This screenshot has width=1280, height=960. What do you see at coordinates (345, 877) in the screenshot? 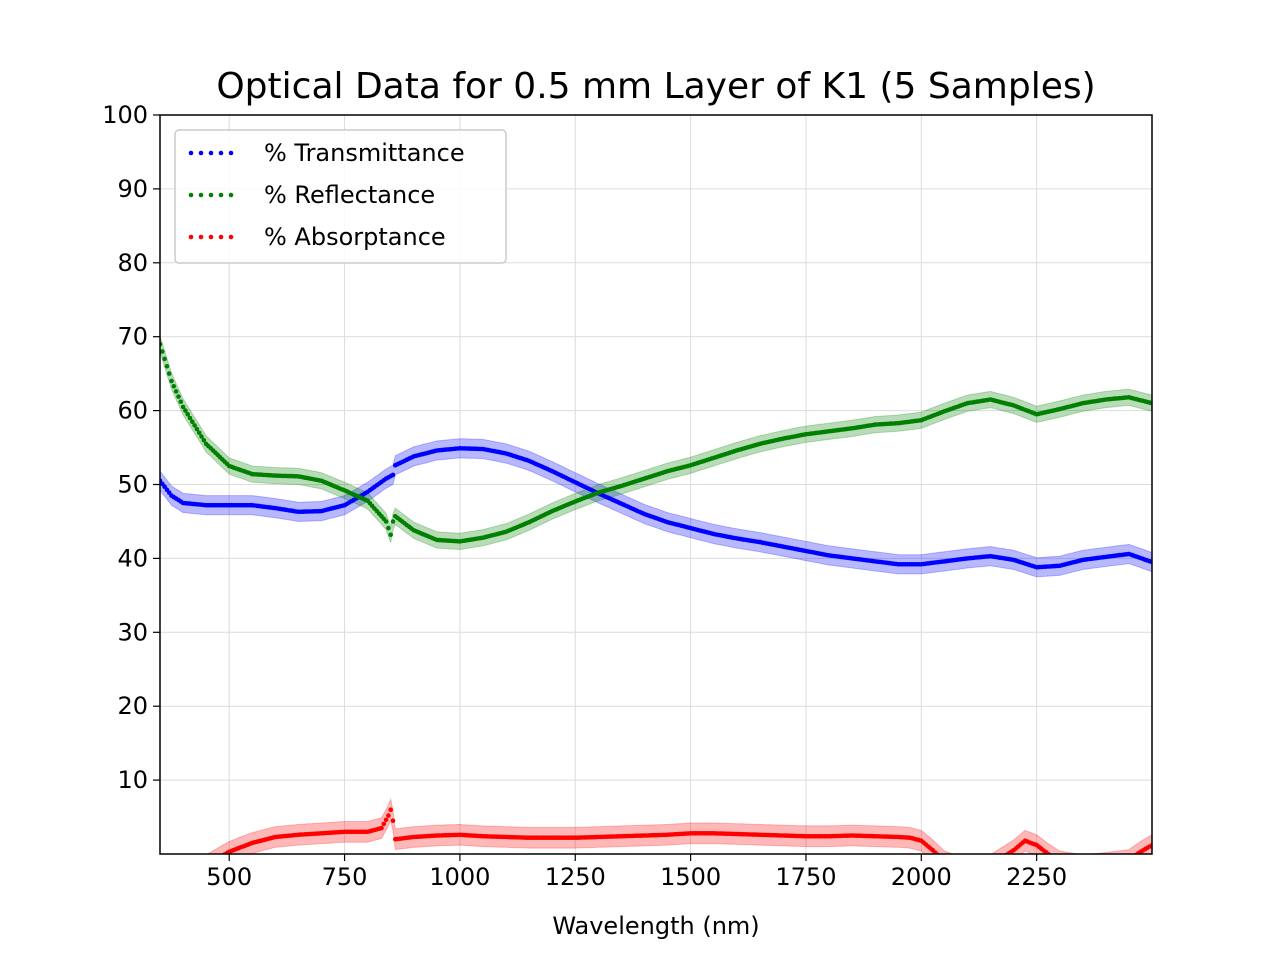
I see `x-tick-label: 750` at bounding box center [345, 877].